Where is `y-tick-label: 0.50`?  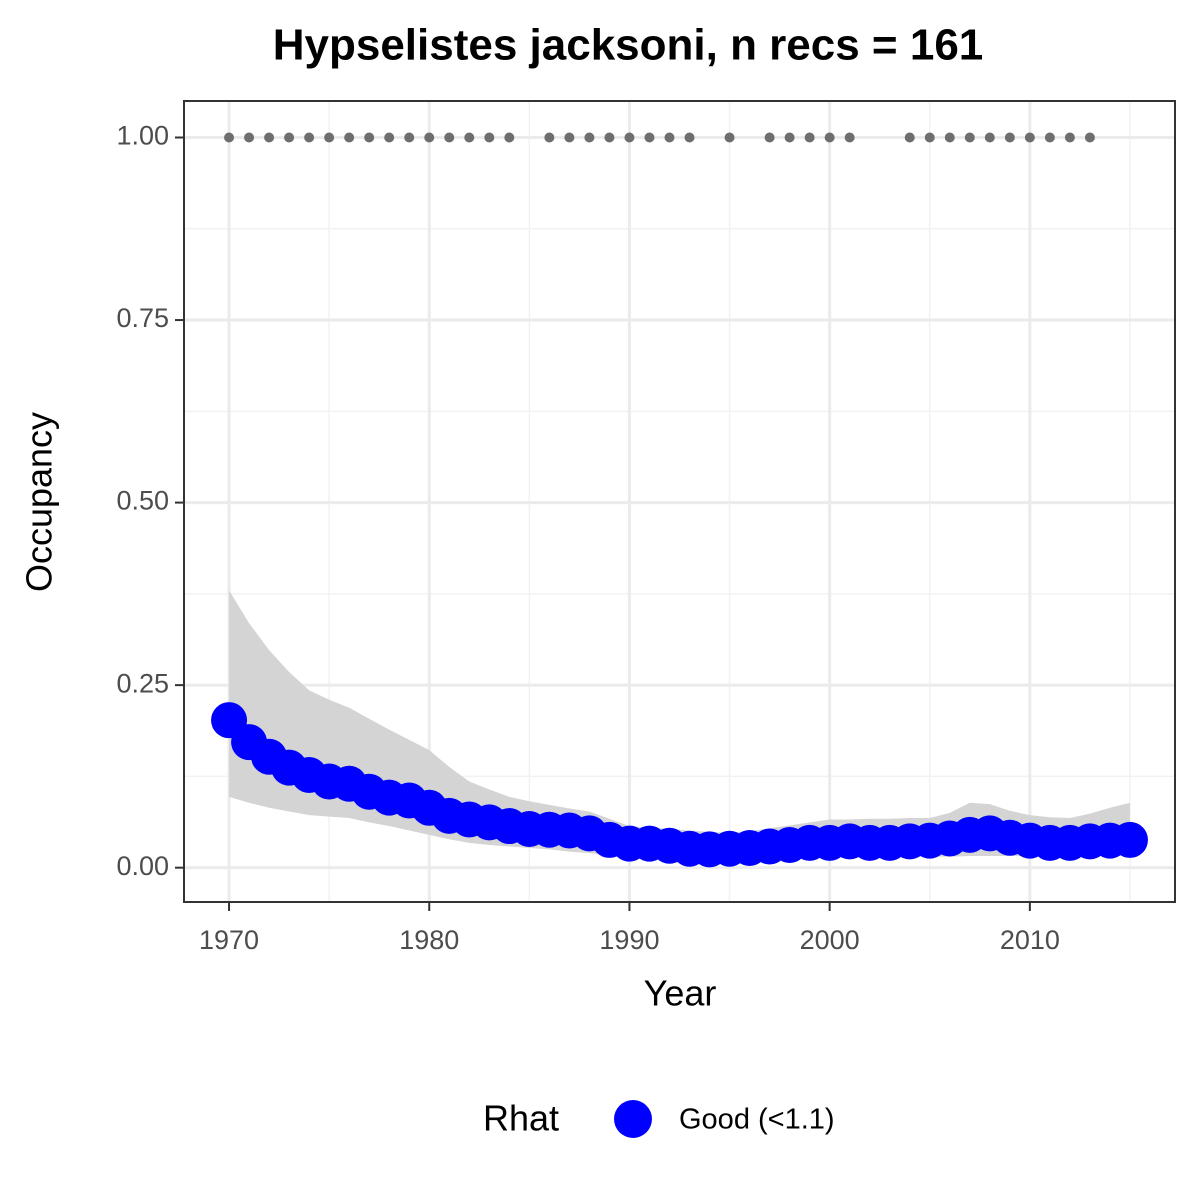 y-tick-label: 0.50 is located at coordinates (142, 501).